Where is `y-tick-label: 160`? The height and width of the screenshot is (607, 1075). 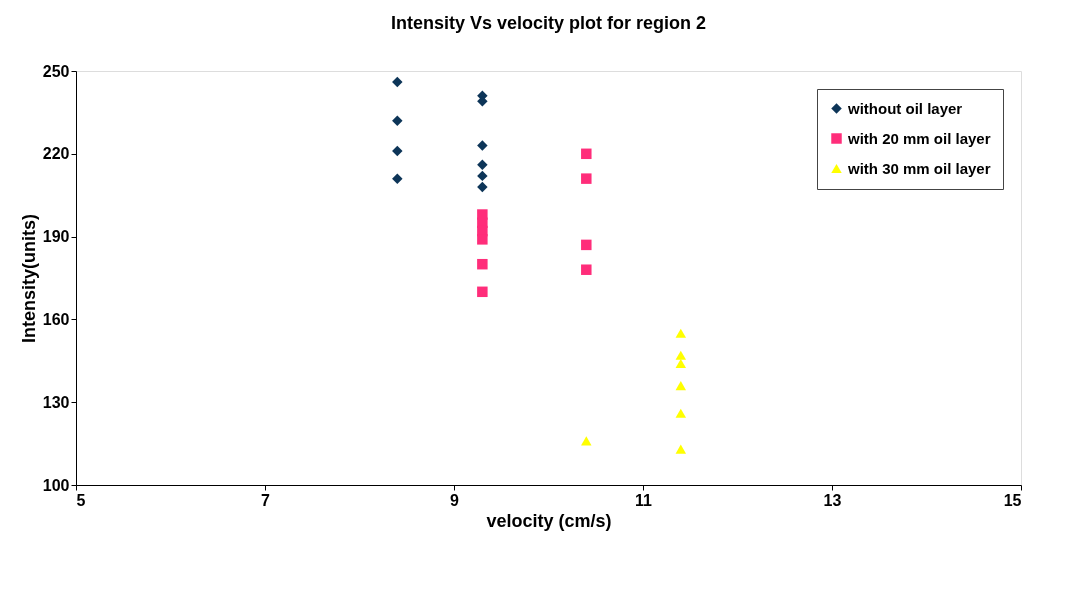
y-tick-label: 160 is located at coordinates (56, 319).